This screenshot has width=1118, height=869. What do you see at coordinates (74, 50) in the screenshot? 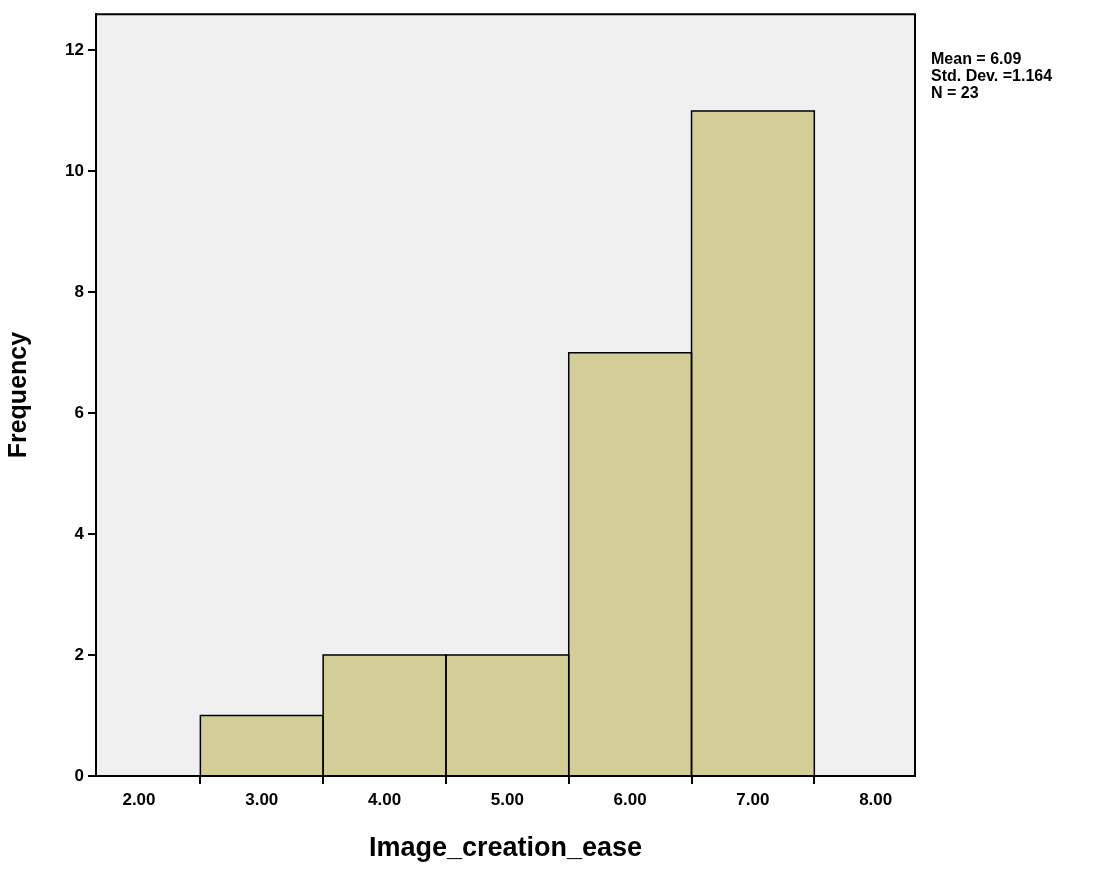
I see `y-tick-label: 12` at bounding box center [74, 50].